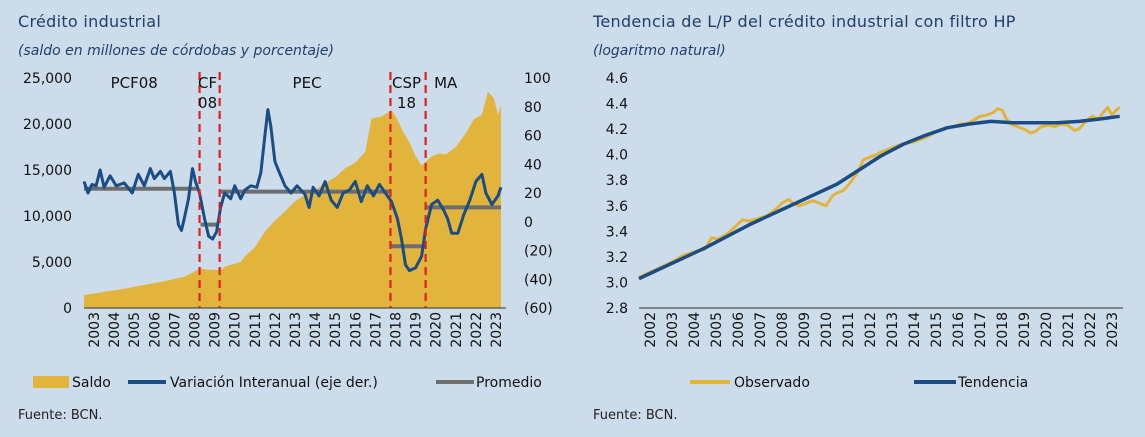 This screenshot has height=437, width=1145. Describe the element at coordinates (60, 415) in the screenshot. I see `left-chart-source: Fuente: BCN.` at that location.